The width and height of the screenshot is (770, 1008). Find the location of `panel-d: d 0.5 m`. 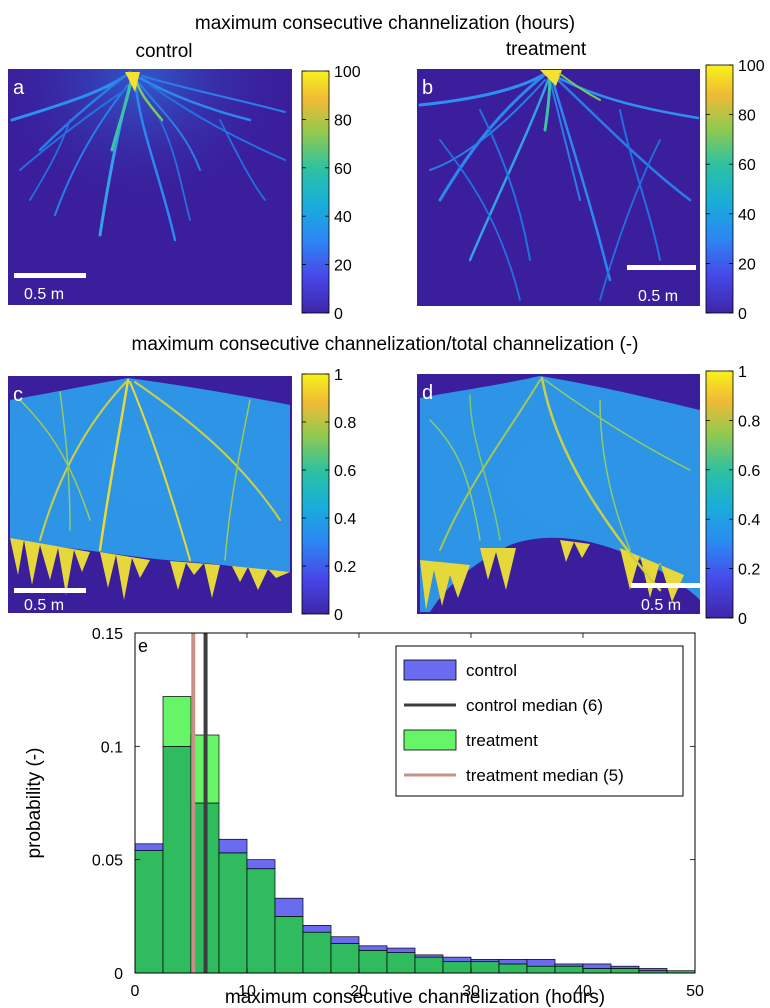

panel-d: d 0.5 m is located at coordinates (558, 494).